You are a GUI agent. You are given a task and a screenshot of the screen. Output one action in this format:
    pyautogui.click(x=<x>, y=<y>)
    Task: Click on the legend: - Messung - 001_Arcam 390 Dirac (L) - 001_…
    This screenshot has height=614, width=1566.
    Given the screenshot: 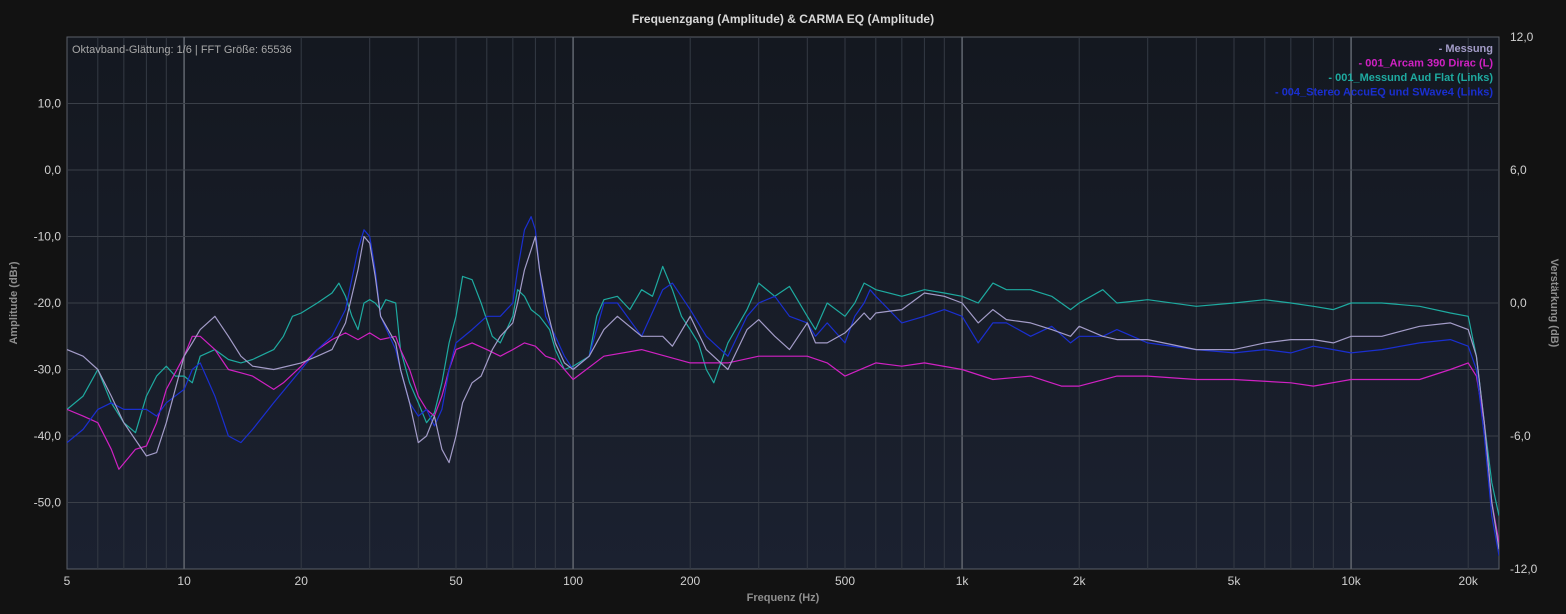 What is the action you would take?
    pyautogui.click(x=1384, y=71)
    